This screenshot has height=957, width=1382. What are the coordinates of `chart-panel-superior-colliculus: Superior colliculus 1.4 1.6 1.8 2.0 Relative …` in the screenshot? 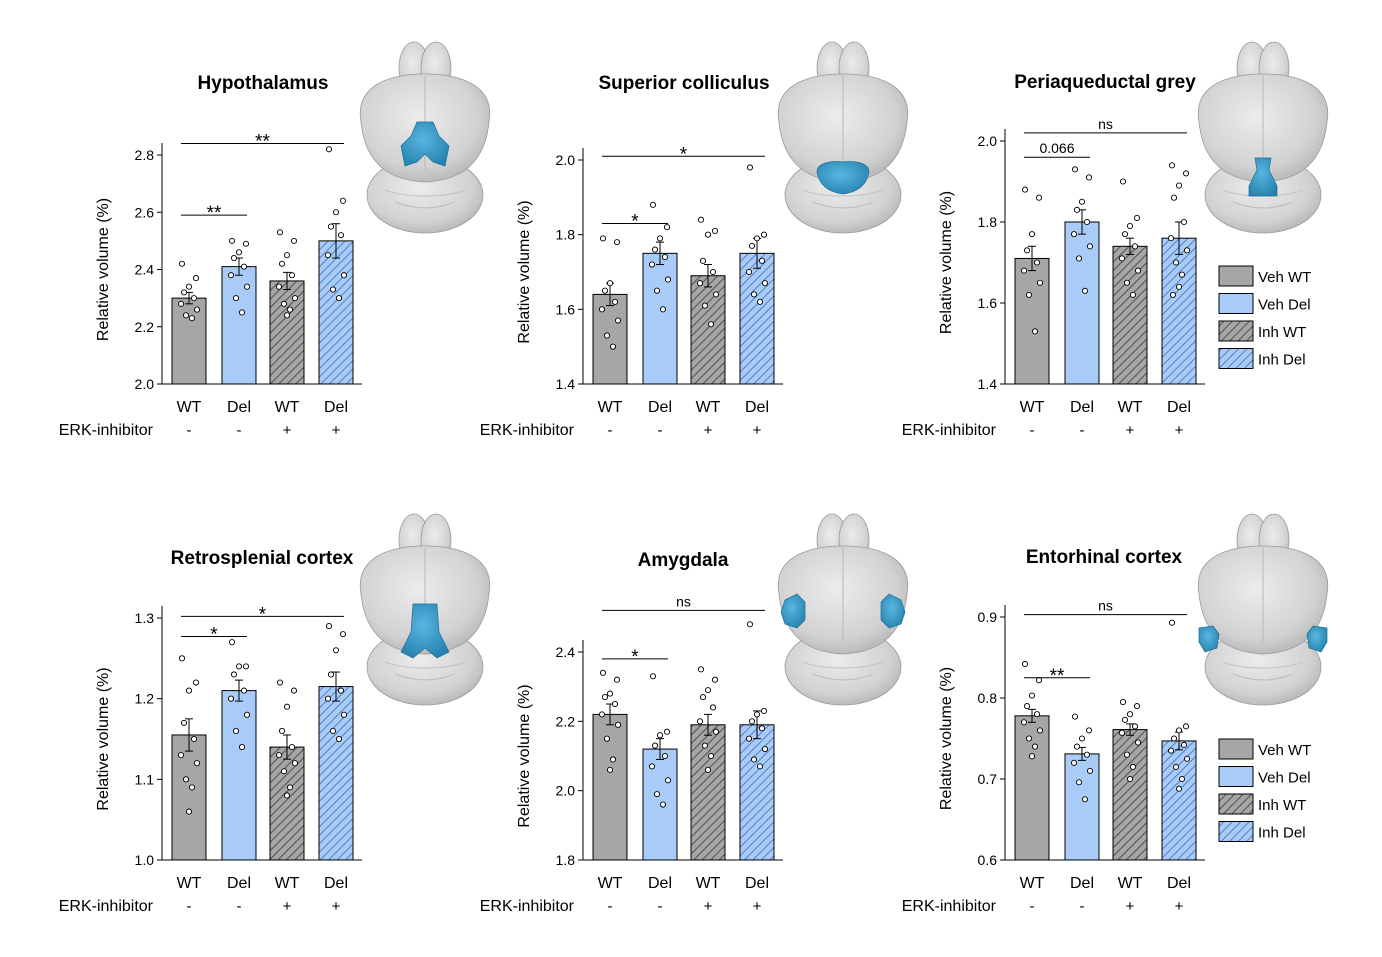 It's located at (694, 240).